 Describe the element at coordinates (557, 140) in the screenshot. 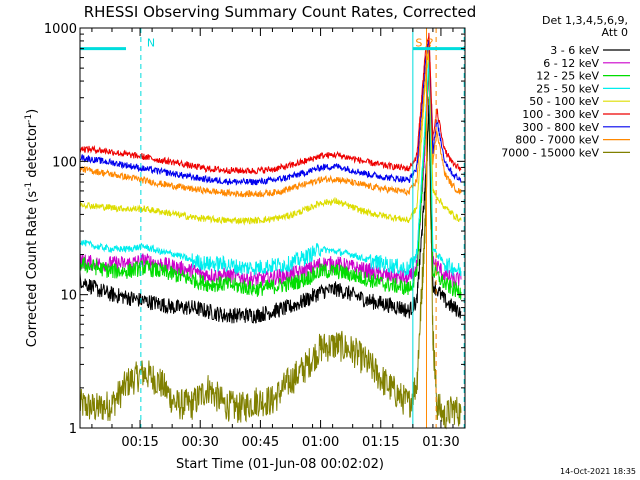

I see `legend-label: 800 - 7000 keV` at that location.